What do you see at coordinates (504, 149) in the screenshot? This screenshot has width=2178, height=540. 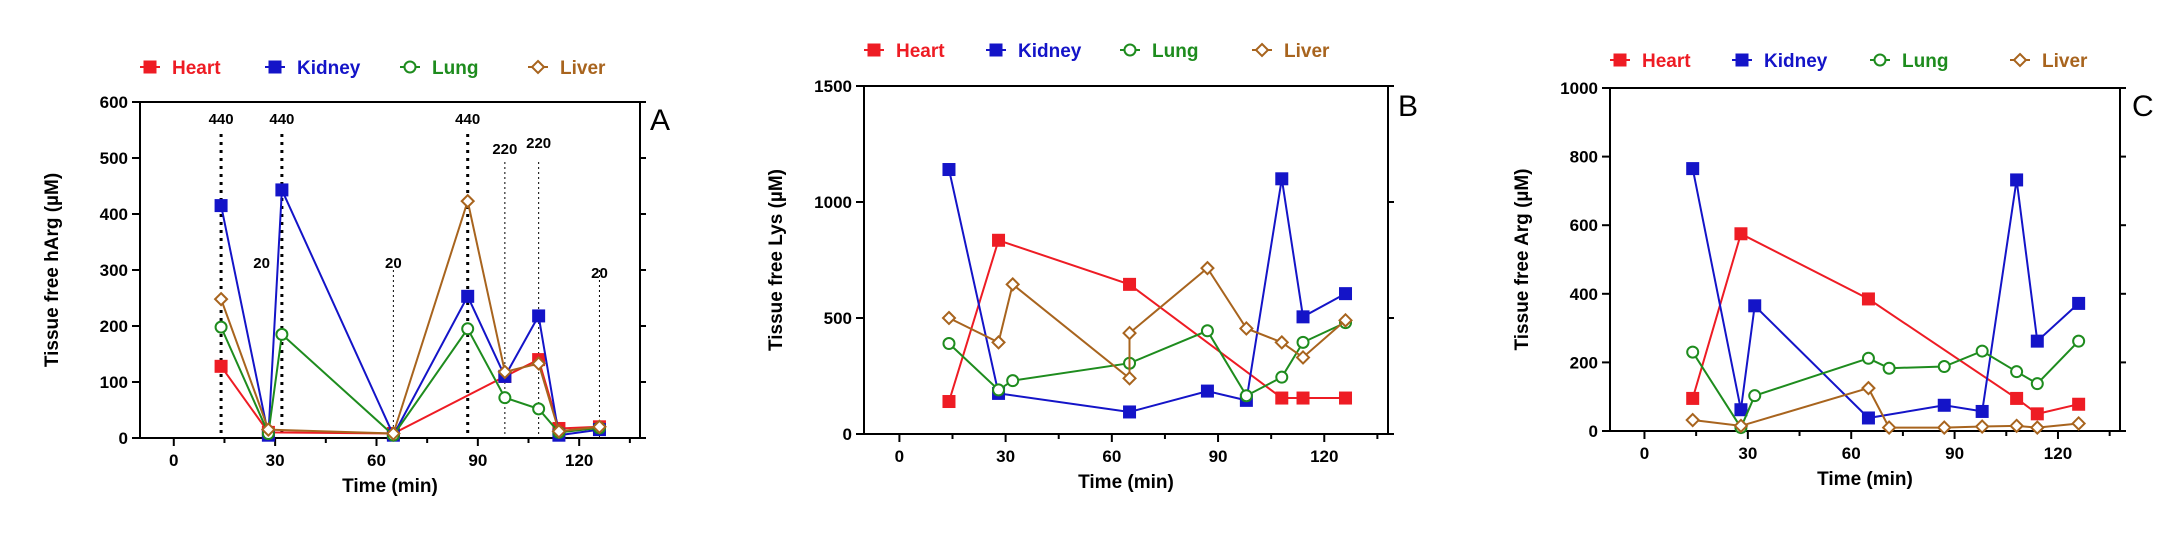 I see `dose-annotation: 220` at bounding box center [504, 149].